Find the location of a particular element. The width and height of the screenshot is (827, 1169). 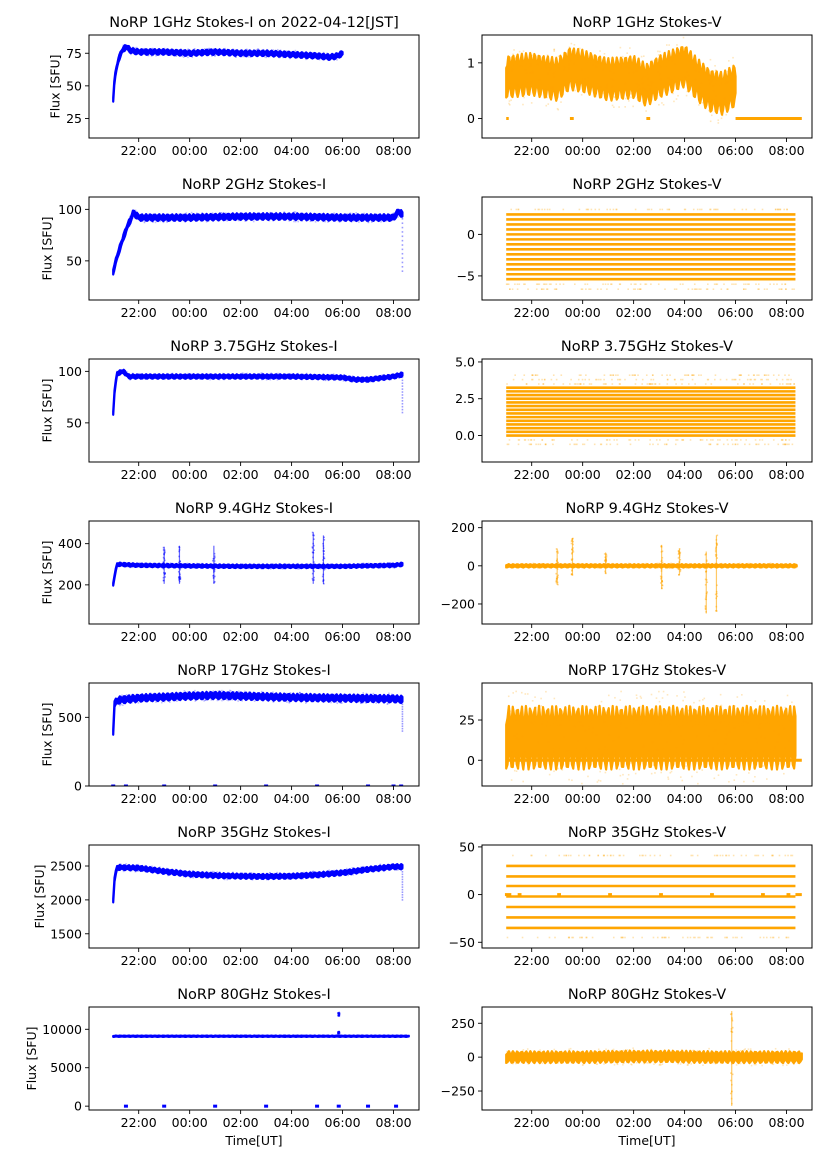

x-tick-label: 02:00 is located at coordinates (241, 150).